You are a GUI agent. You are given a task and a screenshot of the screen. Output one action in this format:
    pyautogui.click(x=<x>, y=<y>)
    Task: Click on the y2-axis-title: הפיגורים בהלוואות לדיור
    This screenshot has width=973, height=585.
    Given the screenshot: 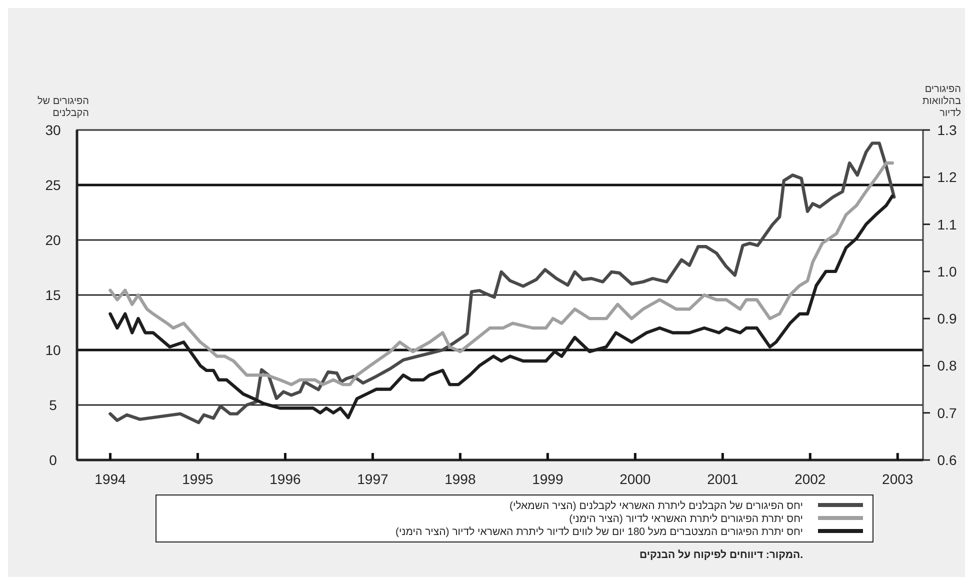 What is the action you would take?
    pyautogui.click(x=942, y=101)
    